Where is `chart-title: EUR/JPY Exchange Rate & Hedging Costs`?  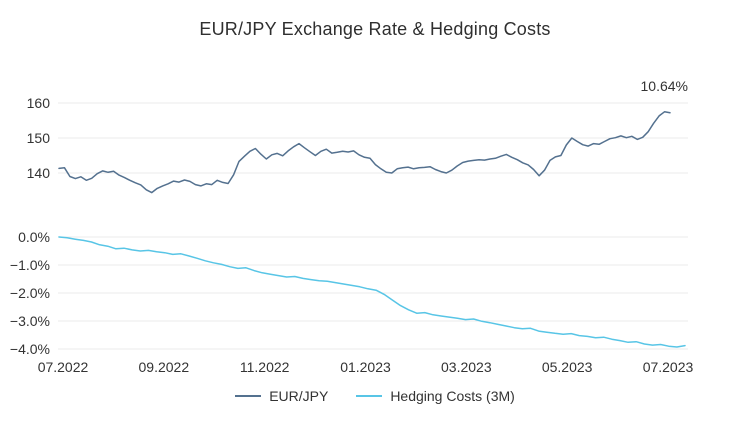
chart-title: EUR/JPY Exchange Rate & Hedging Costs is located at coordinates (375, 29).